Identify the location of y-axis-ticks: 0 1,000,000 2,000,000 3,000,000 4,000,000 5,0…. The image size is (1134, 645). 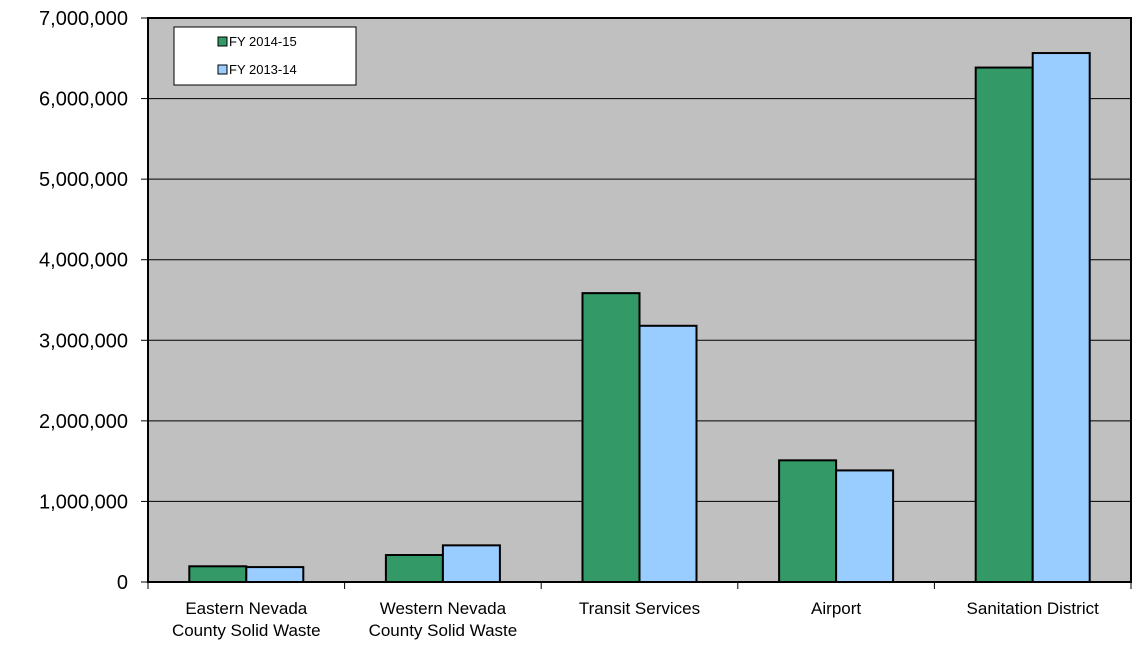
(93, 301).